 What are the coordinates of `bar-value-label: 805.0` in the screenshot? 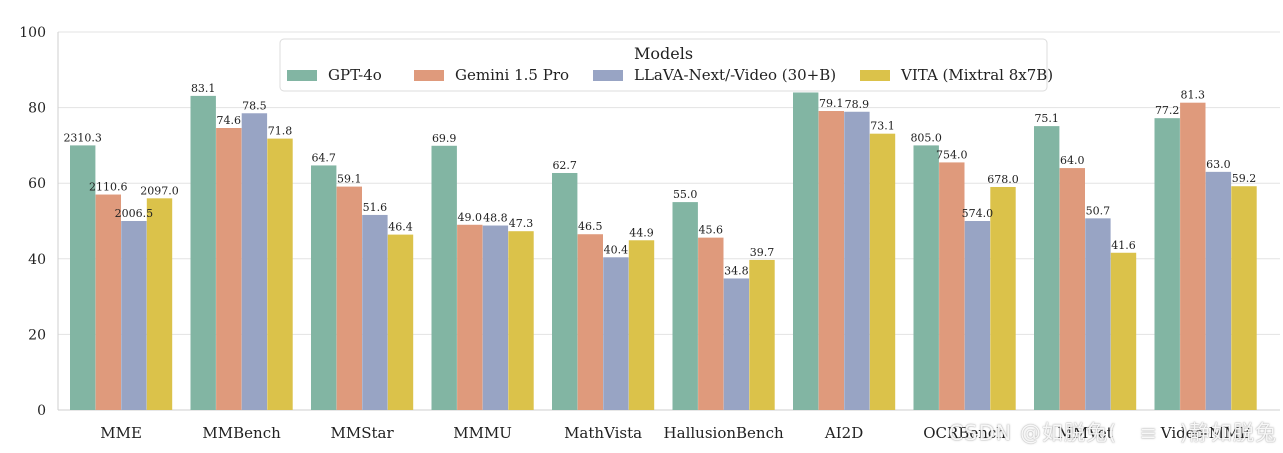 It's located at (926, 137).